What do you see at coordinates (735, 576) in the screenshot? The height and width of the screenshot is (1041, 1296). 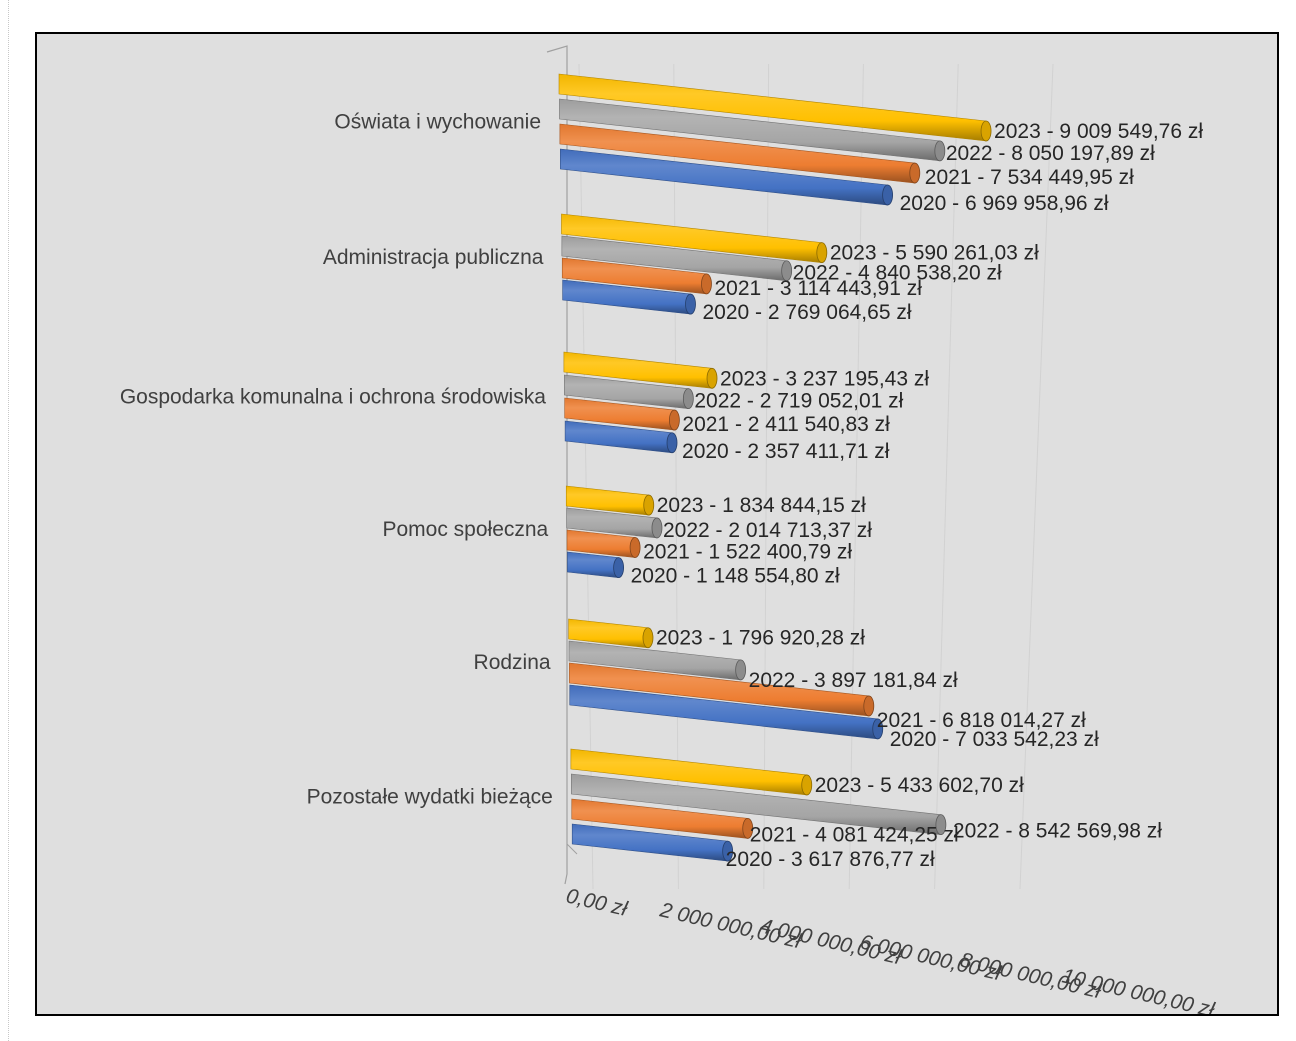 I see `data-label-pomoc-spoleczna-2020: 2020 - 1 148 554,80 zł` at bounding box center [735, 576].